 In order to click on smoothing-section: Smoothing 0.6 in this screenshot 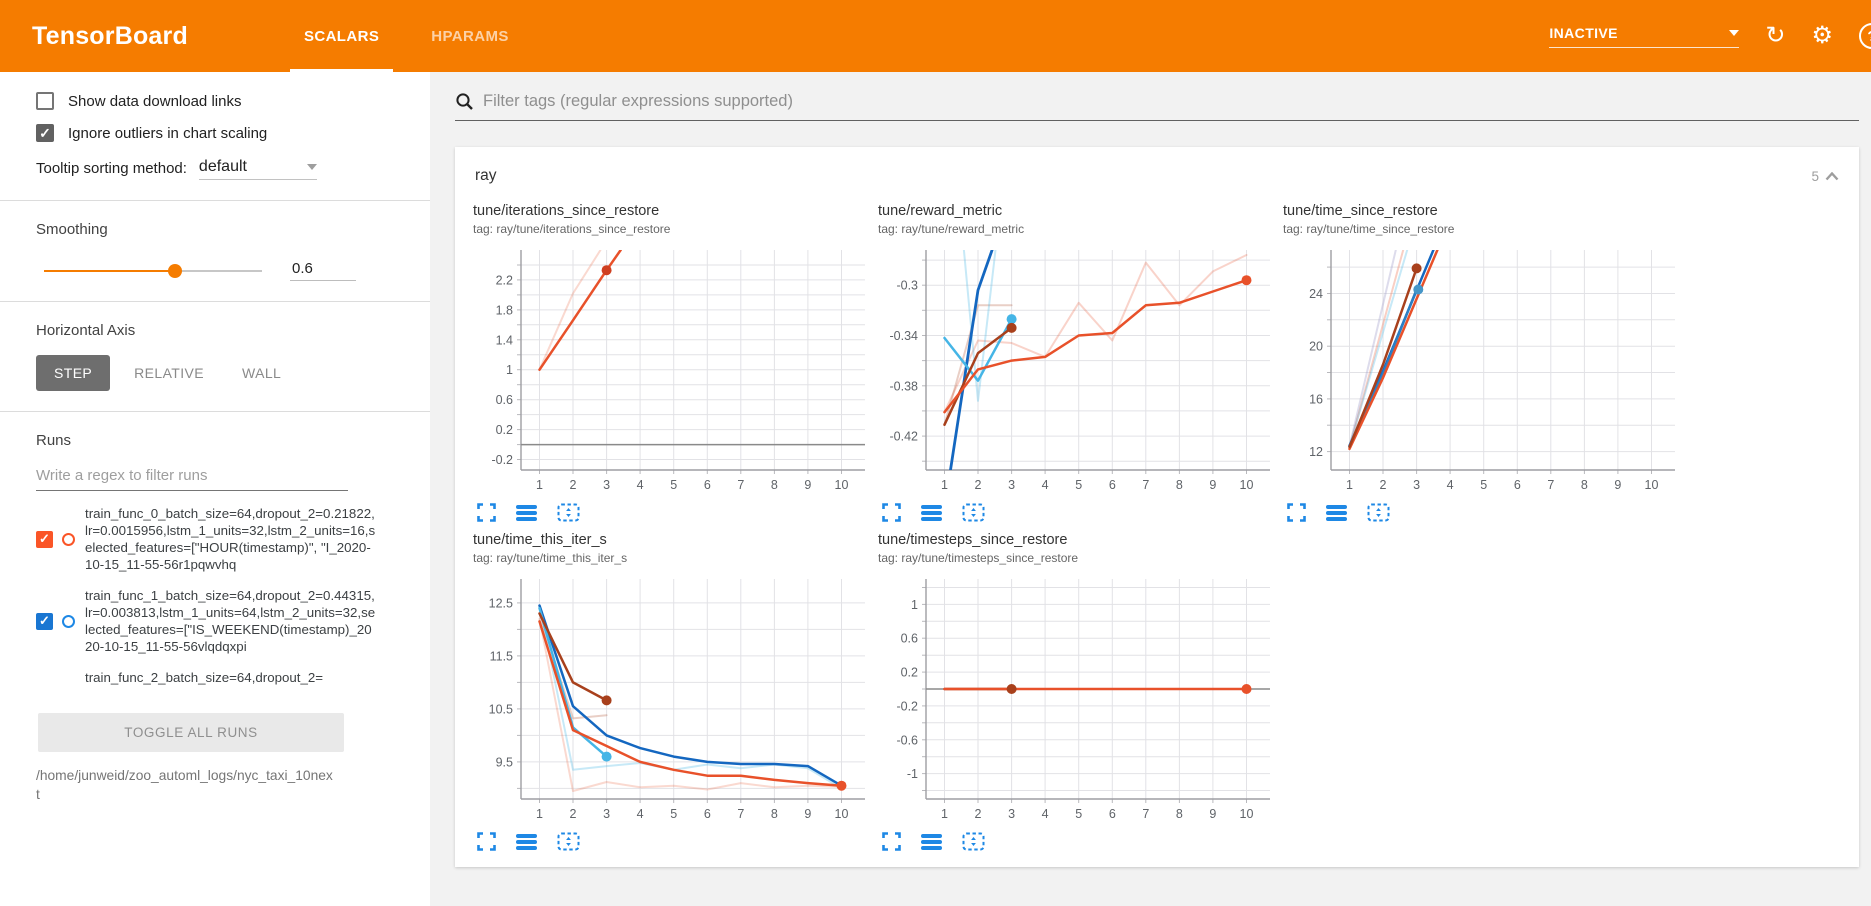, I will do `click(215, 250)`.